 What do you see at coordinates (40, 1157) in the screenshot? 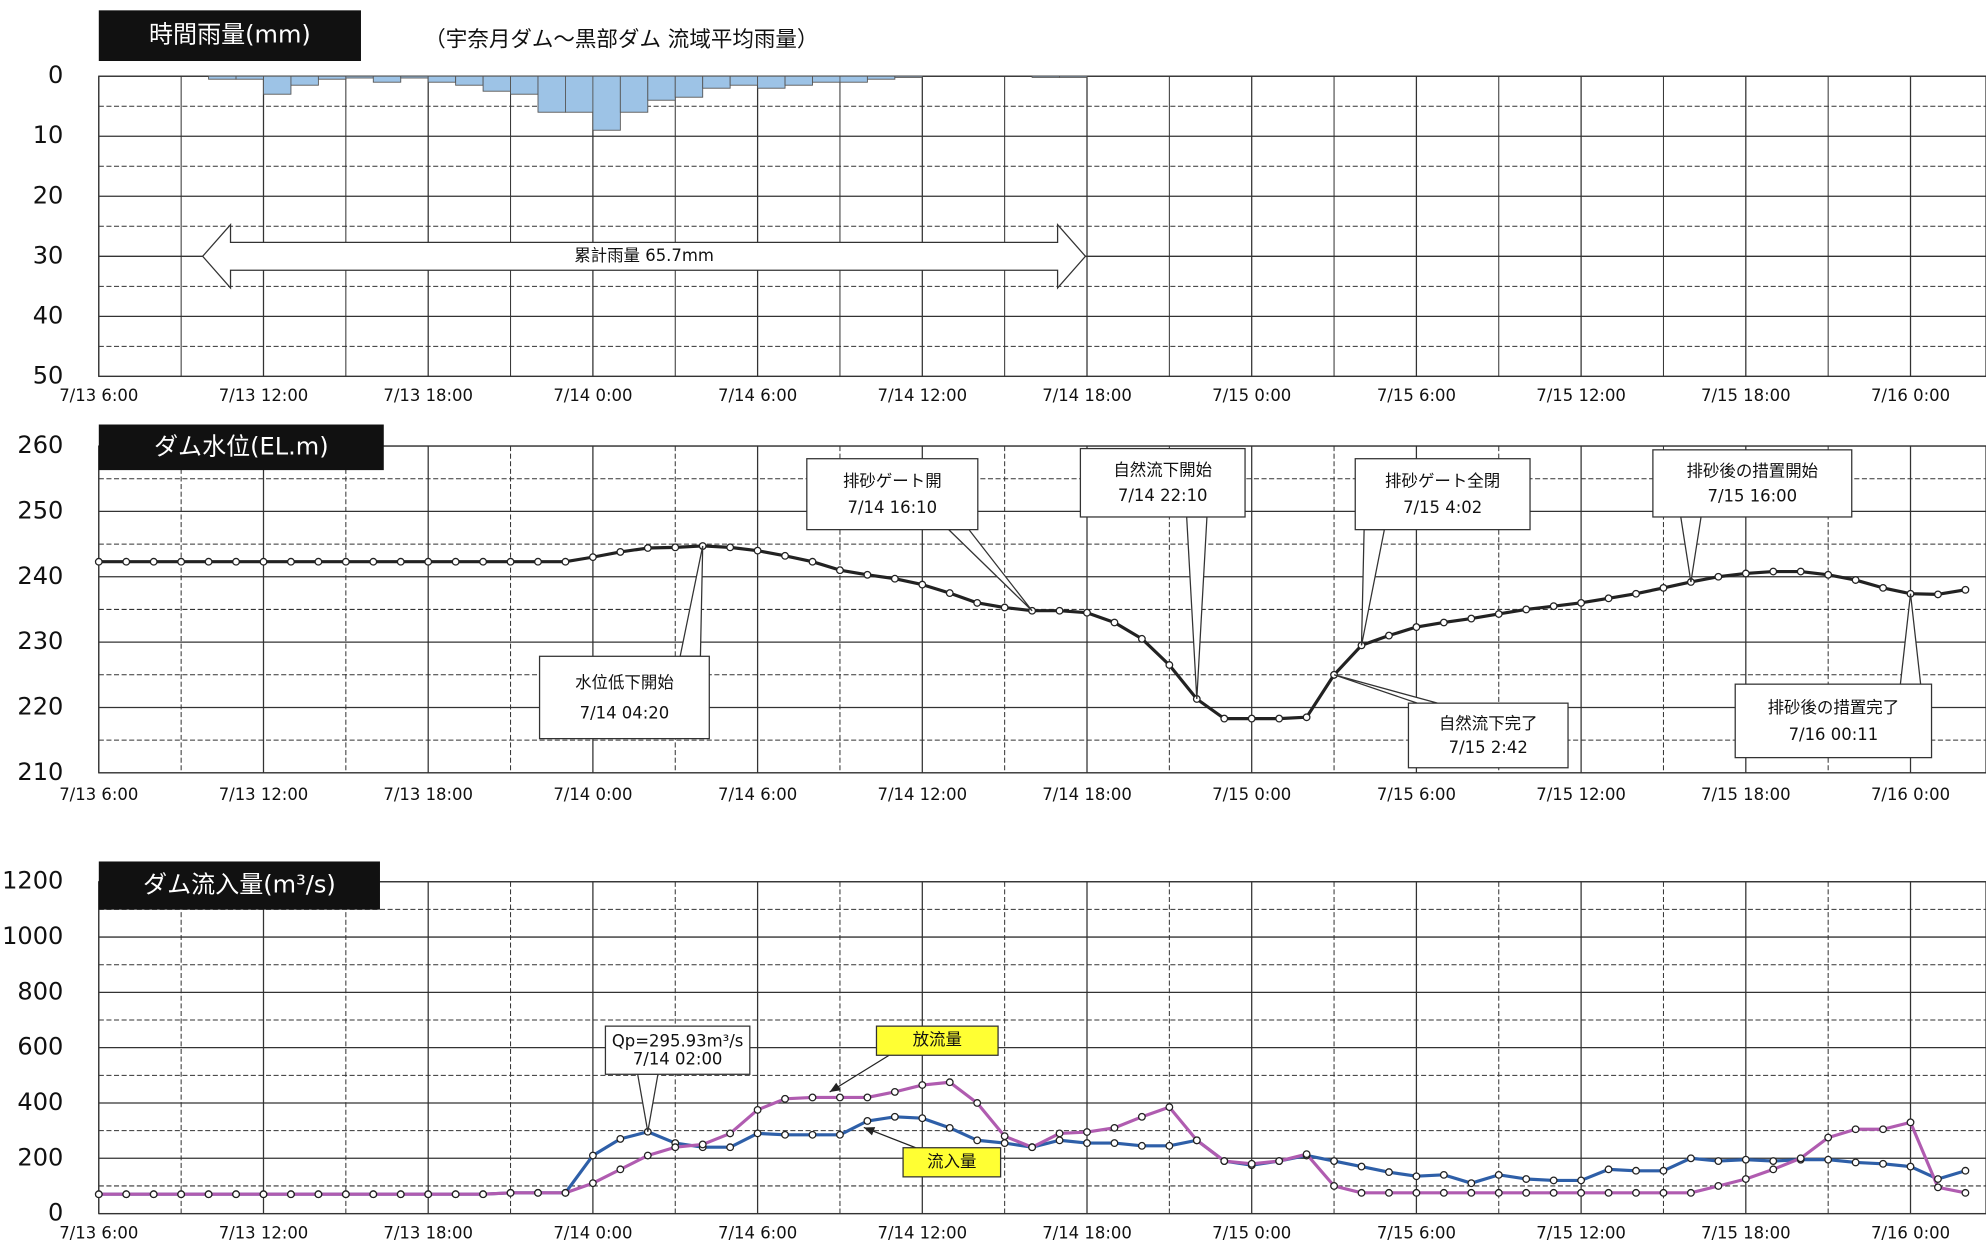
I see `y-tick-label: 200` at bounding box center [40, 1157].